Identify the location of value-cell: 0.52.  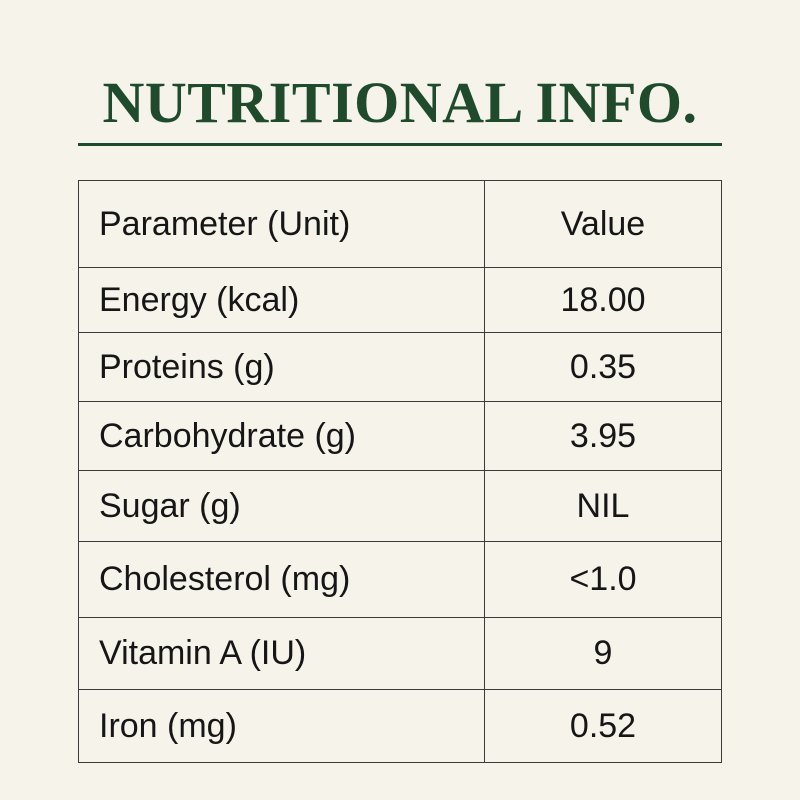
(603, 726).